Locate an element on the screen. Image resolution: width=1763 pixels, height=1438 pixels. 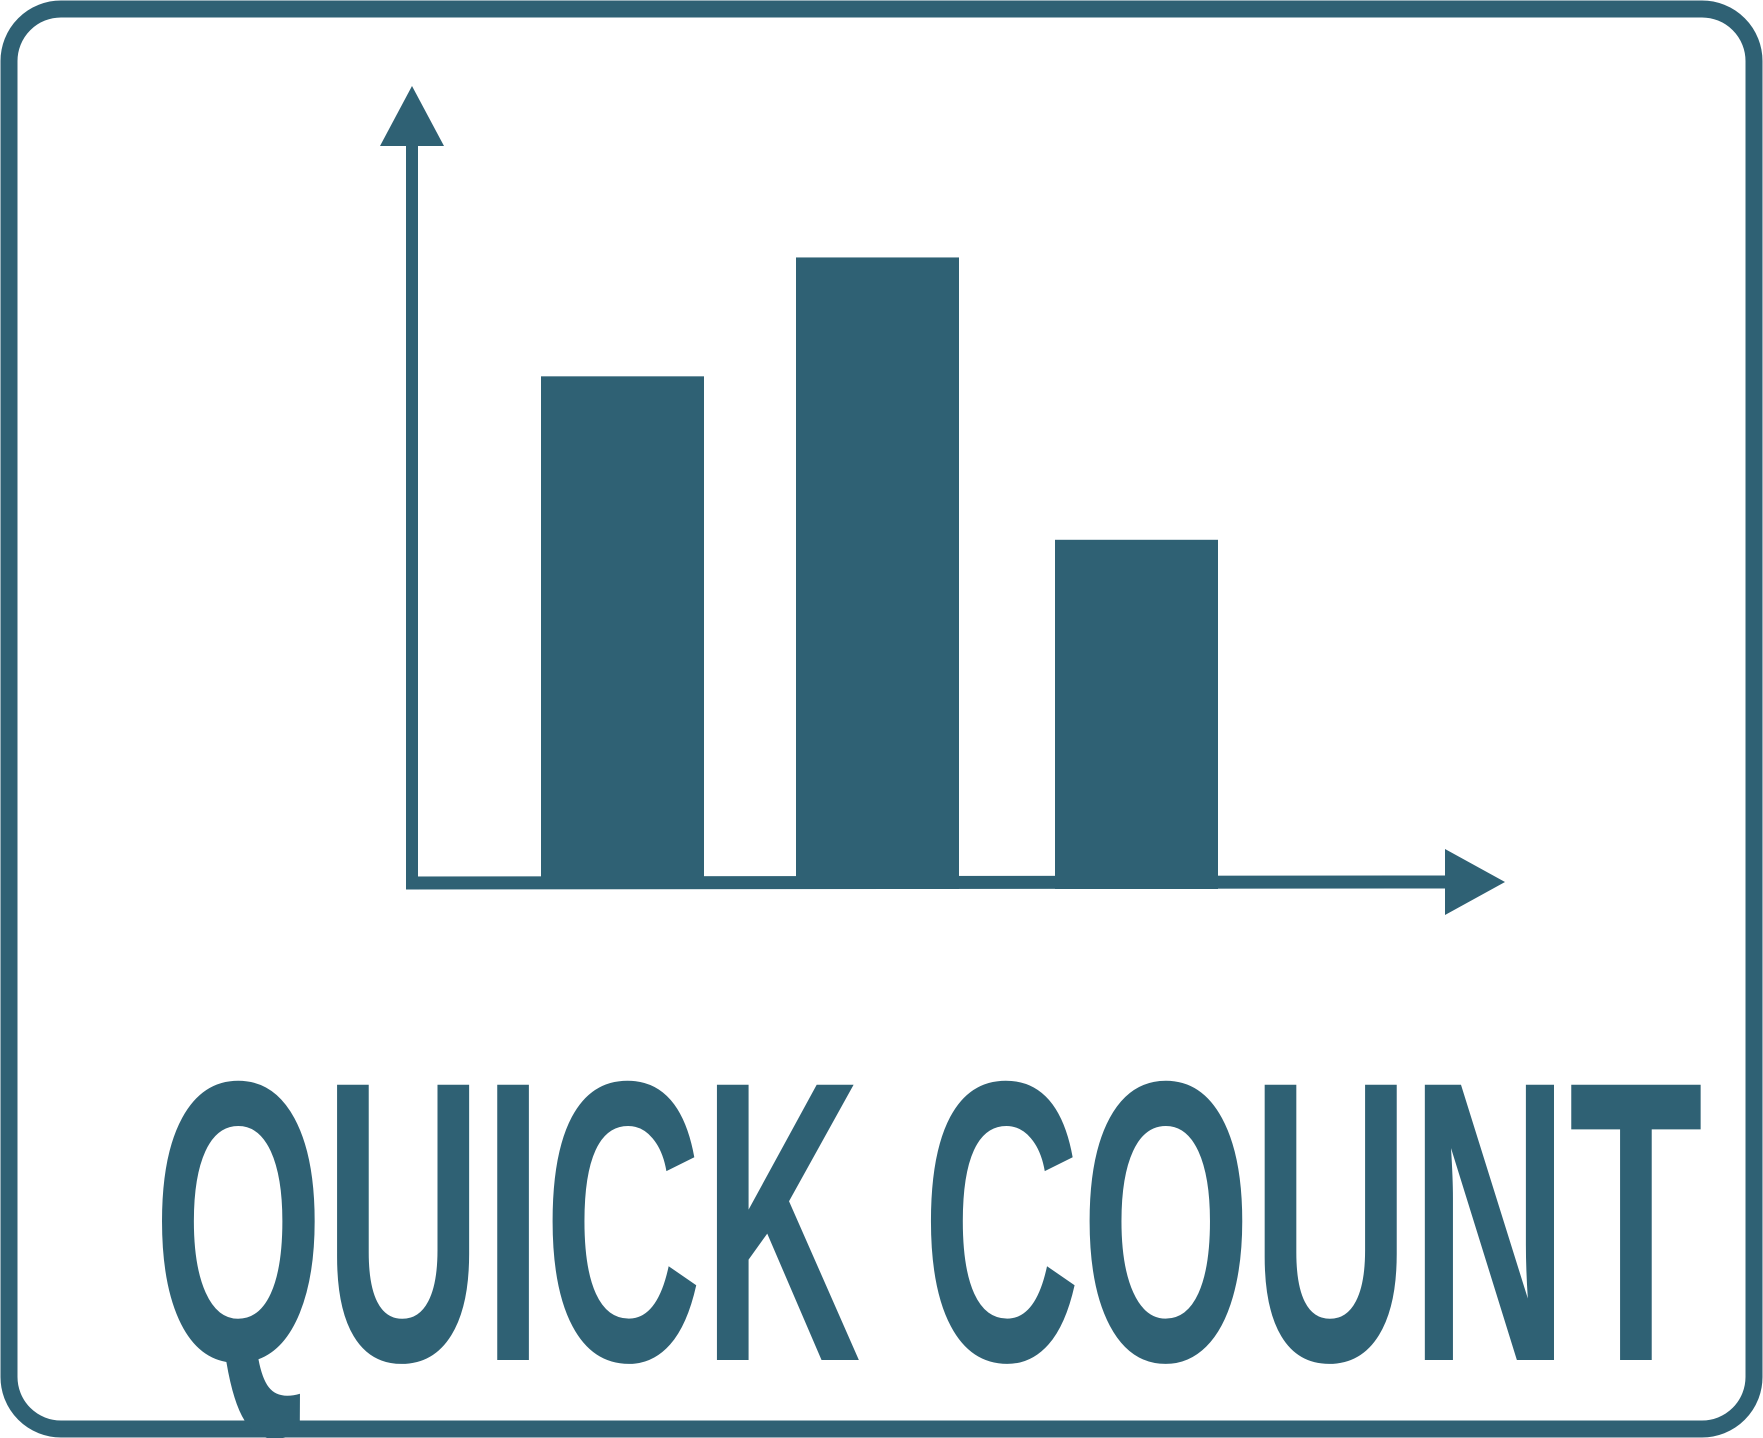
y-axis-arrow is located at coordinates (412, 116).